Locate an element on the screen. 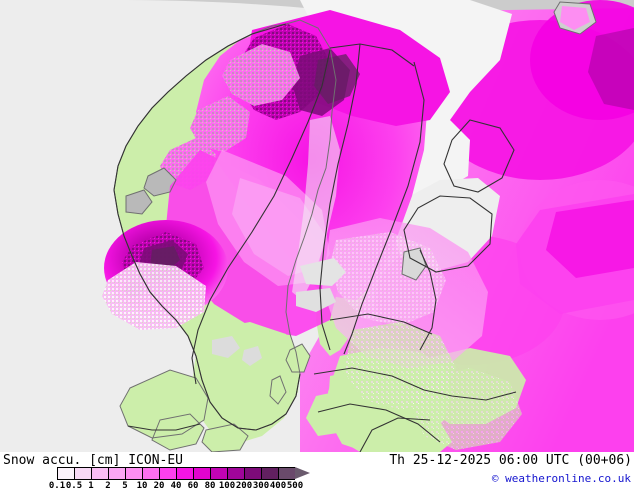  parameter-label: Snow accu. [cm] ICON-EU is located at coordinates (93, 460).